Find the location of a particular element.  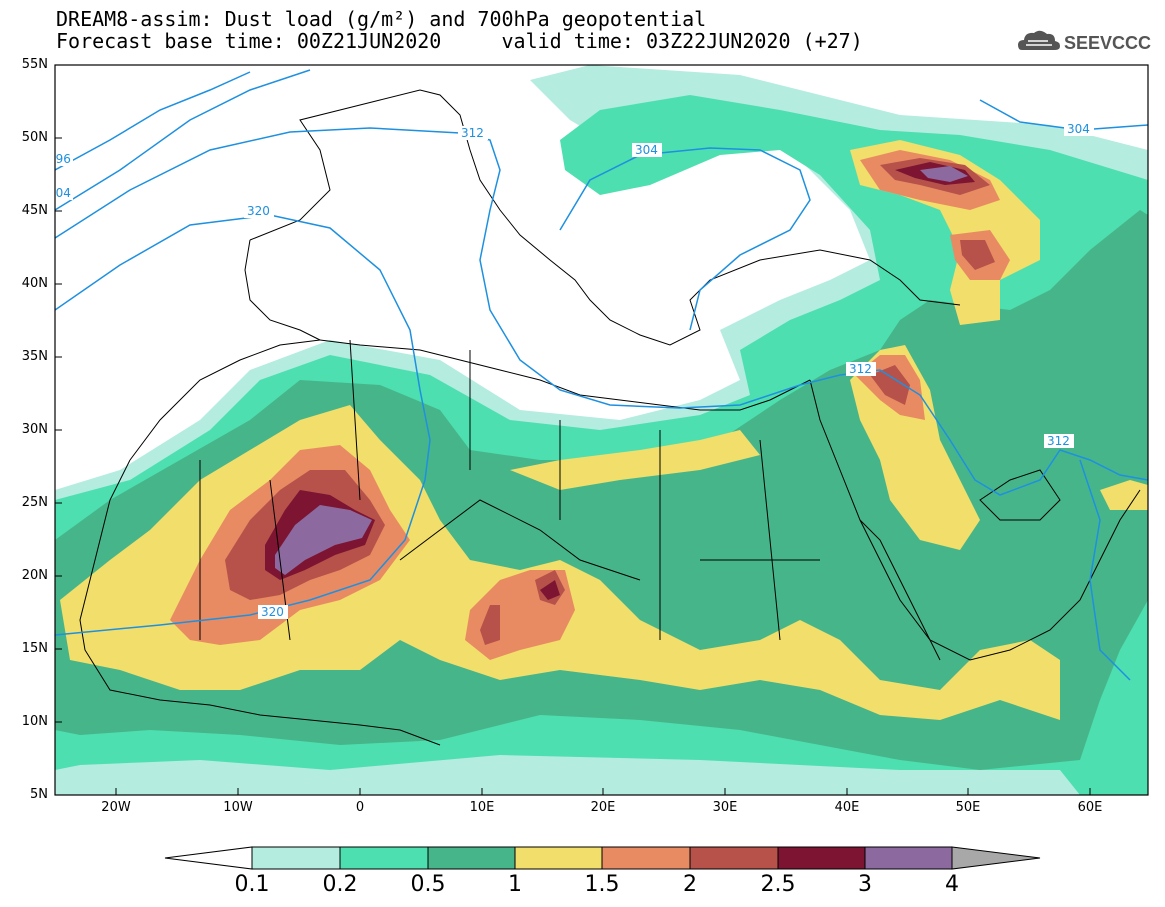

lat-label: 5N is located at coordinates (39, 794).